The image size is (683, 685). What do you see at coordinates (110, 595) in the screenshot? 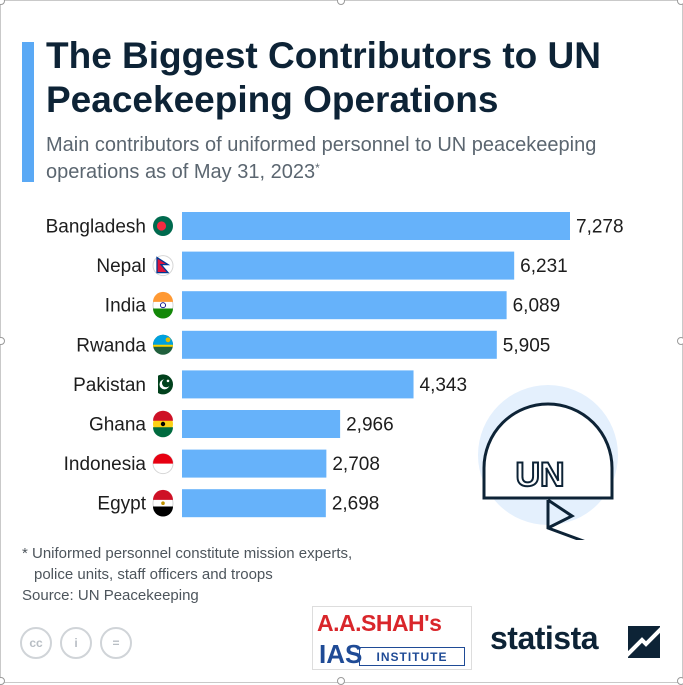
I see `source-text: Source: UN Peacekeeping` at bounding box center [110, 595].